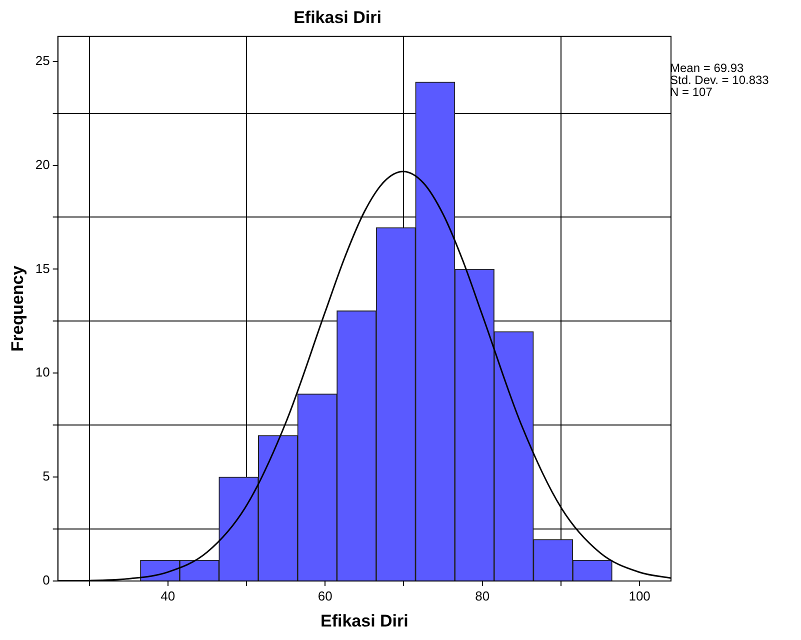  I want to click on annotation: Std. Dev. = 10.833, so click(719, 80).